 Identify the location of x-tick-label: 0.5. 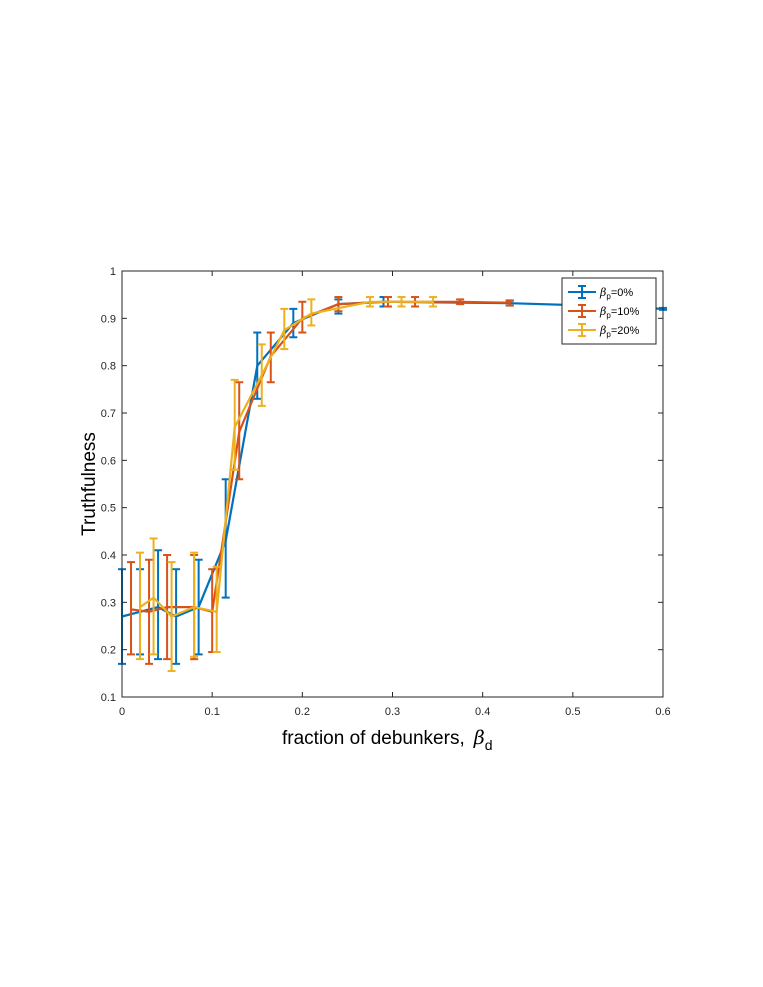
(572, 712).